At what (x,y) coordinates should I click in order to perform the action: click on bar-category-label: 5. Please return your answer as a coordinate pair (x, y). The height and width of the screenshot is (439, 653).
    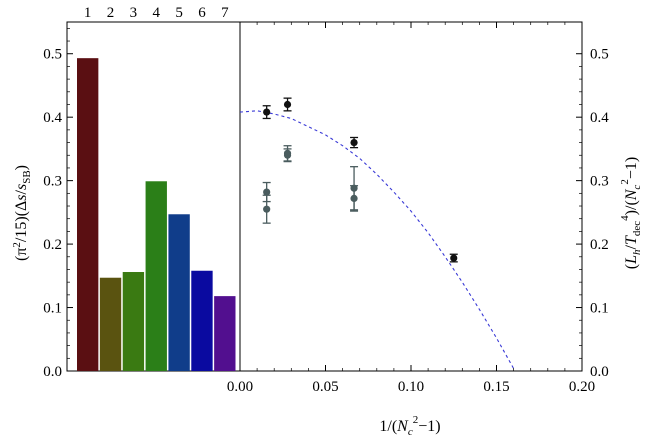
    Looking at the image, I should click on (179, 13).